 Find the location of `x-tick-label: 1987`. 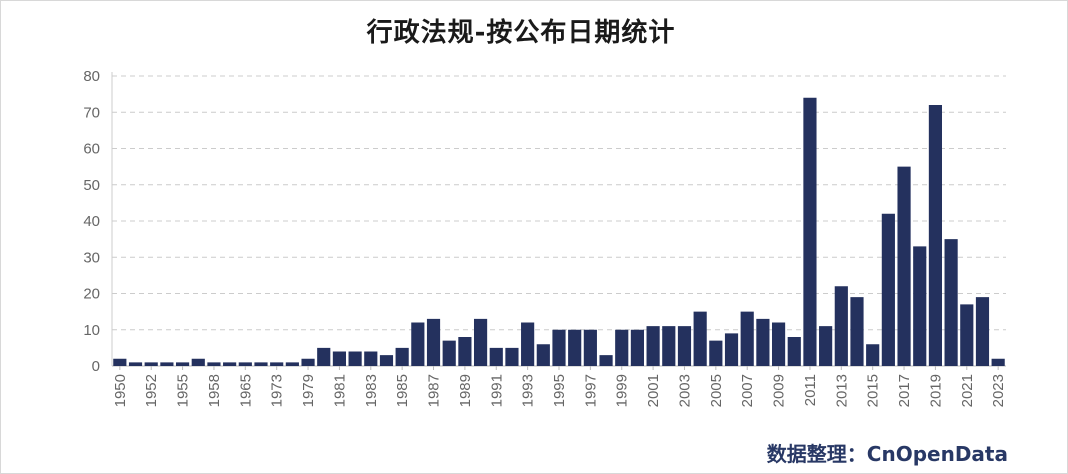

x-tick-label: 1987 is located at coordinates (434, 390).